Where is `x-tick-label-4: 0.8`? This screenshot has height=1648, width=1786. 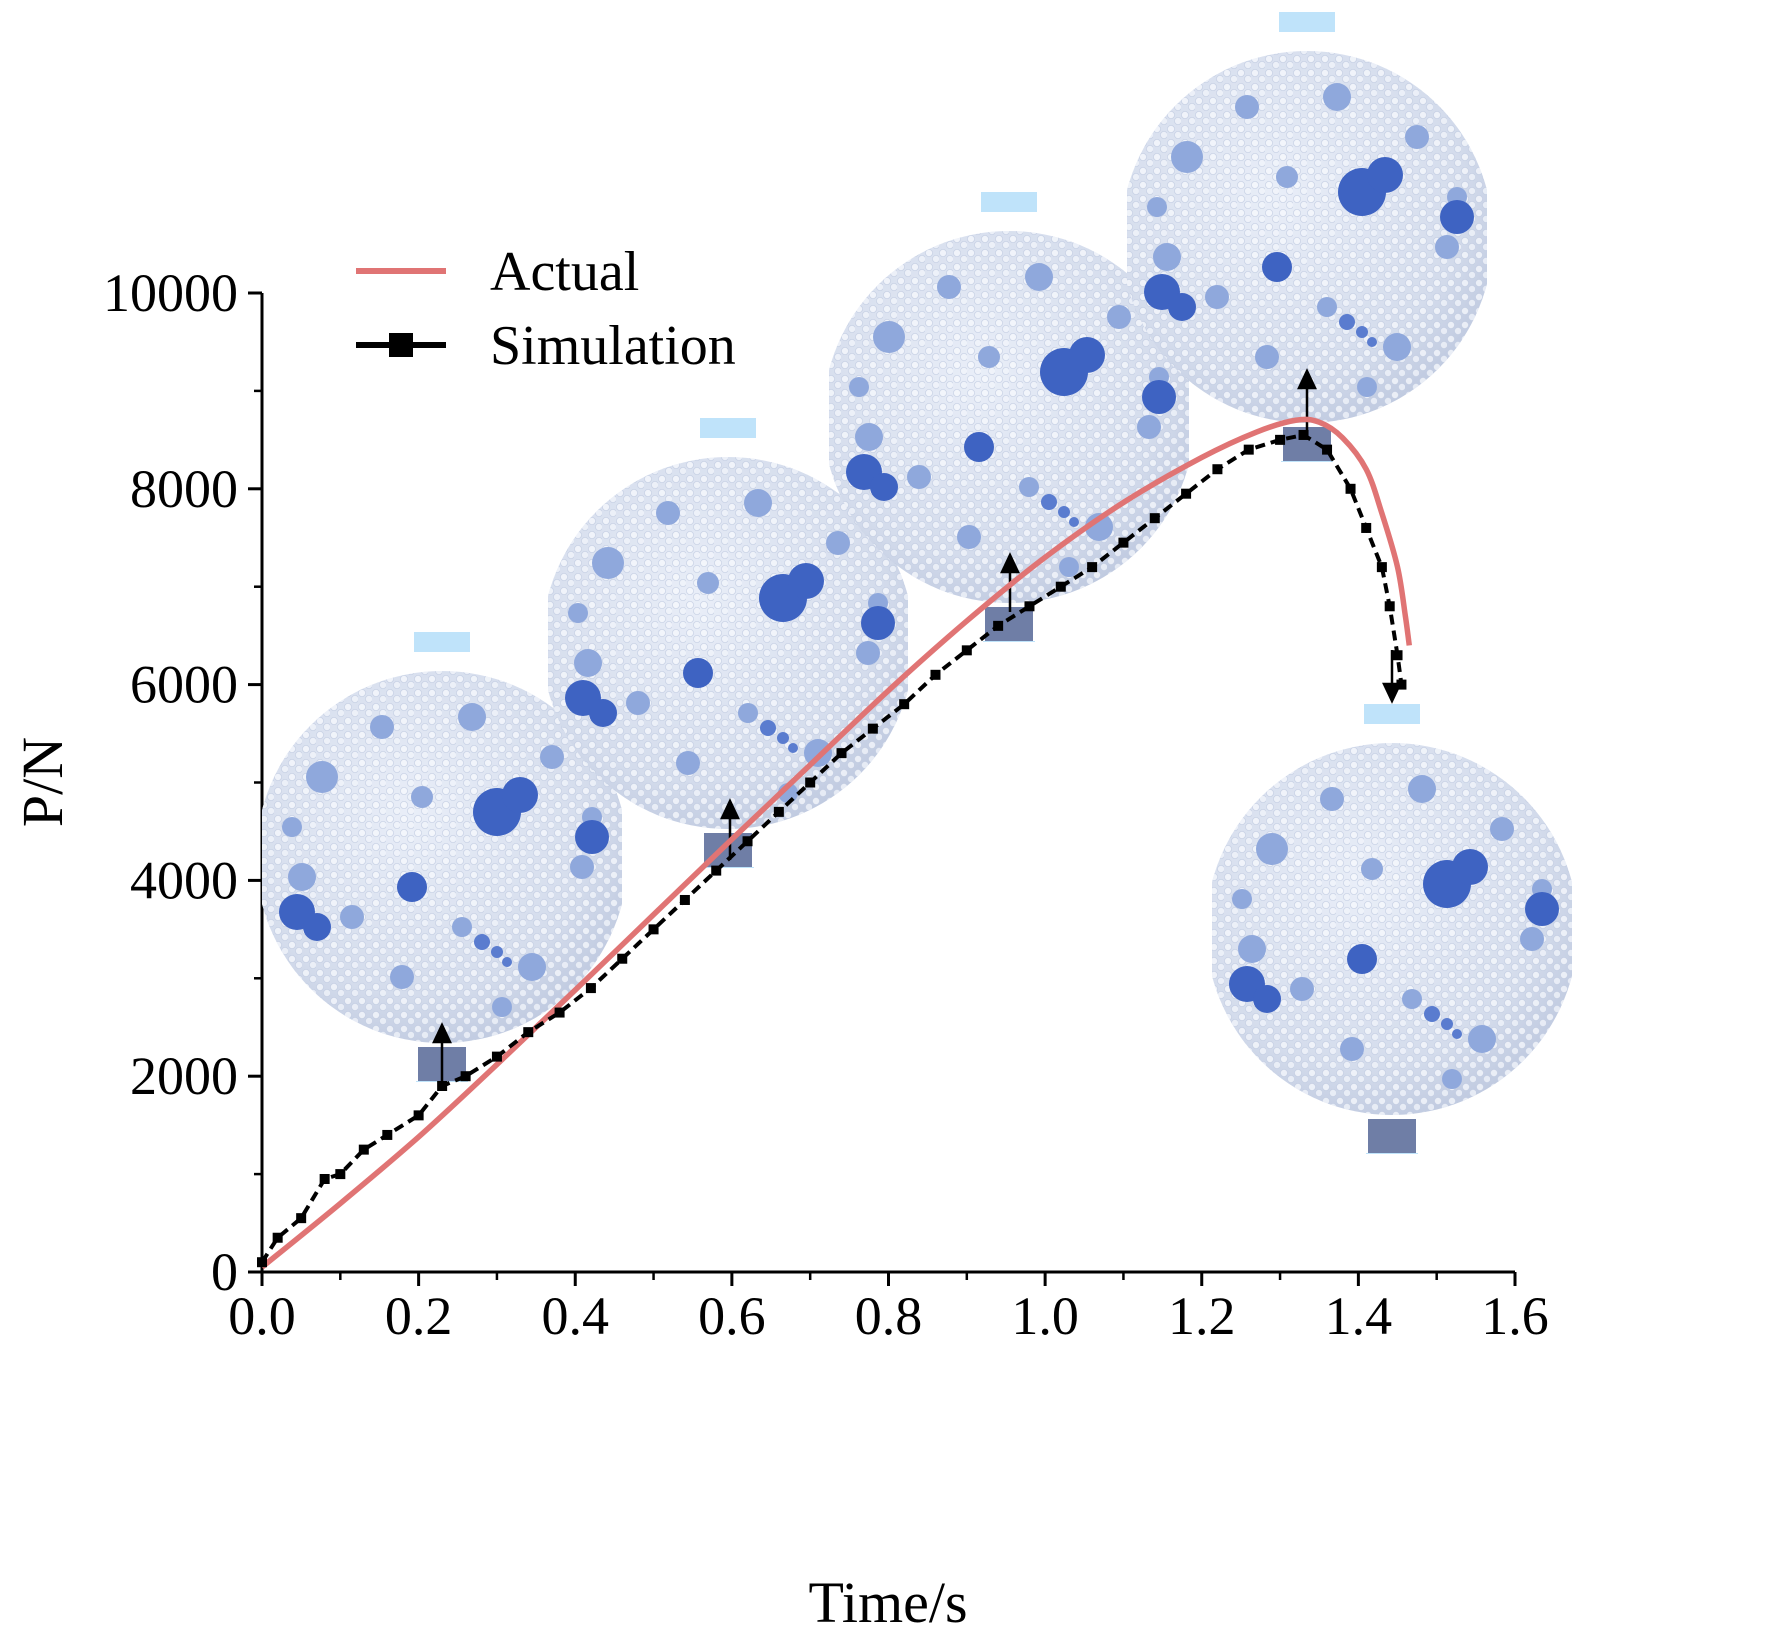 x-tick-label-4: 0.8 is located at coordinates (889, 1316).